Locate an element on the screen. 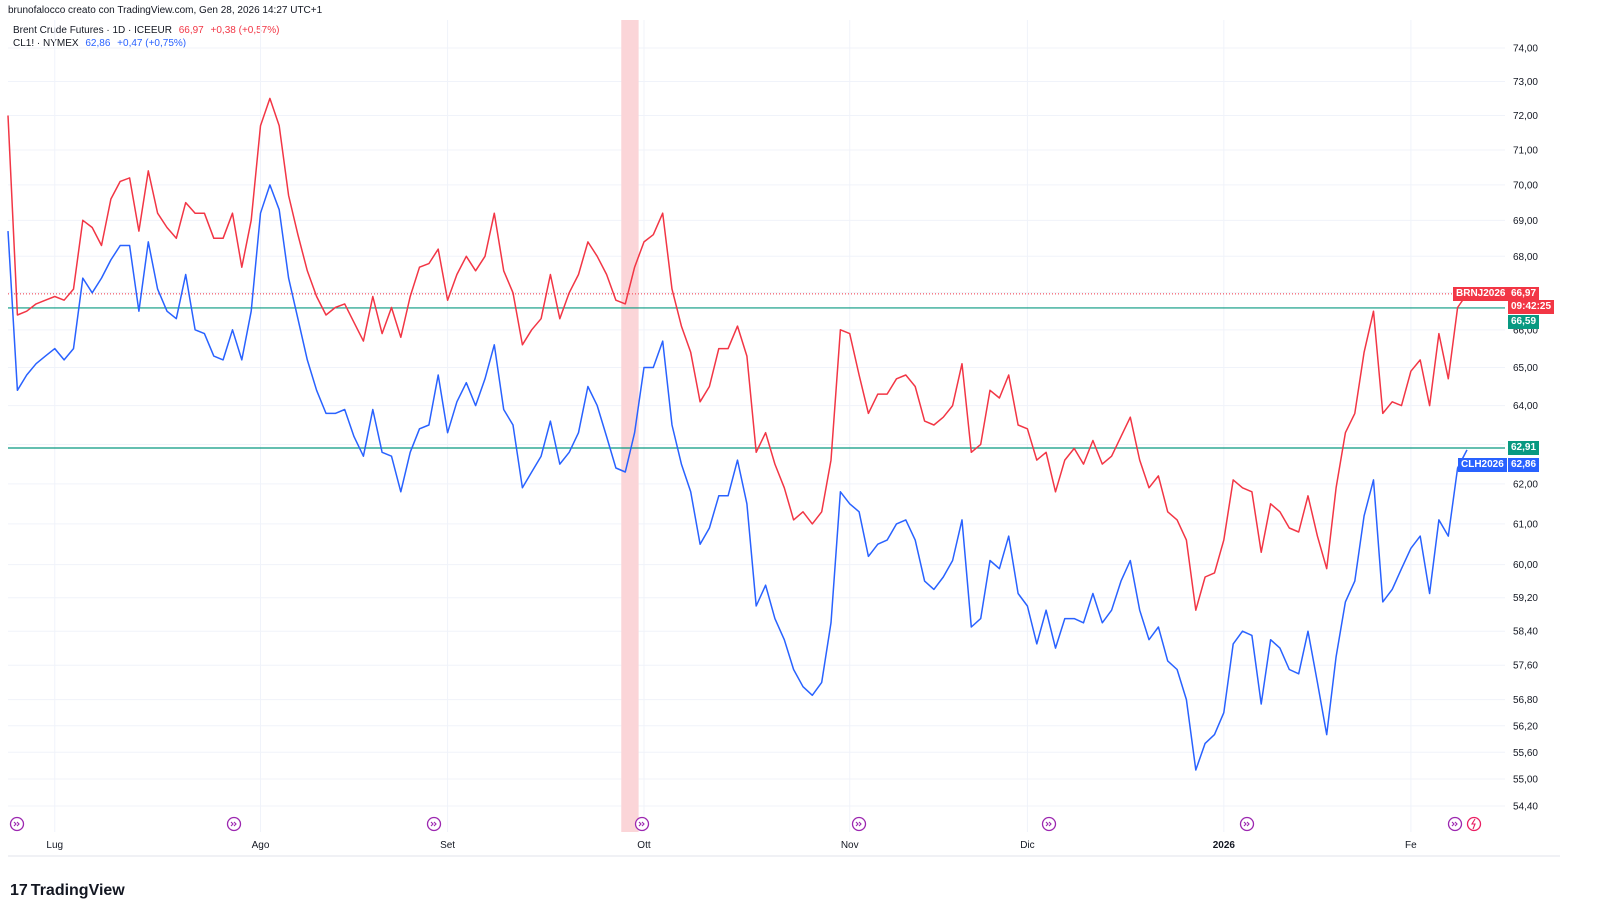  legend-value-brent: 66,97 is located at coordinates (191, 30).